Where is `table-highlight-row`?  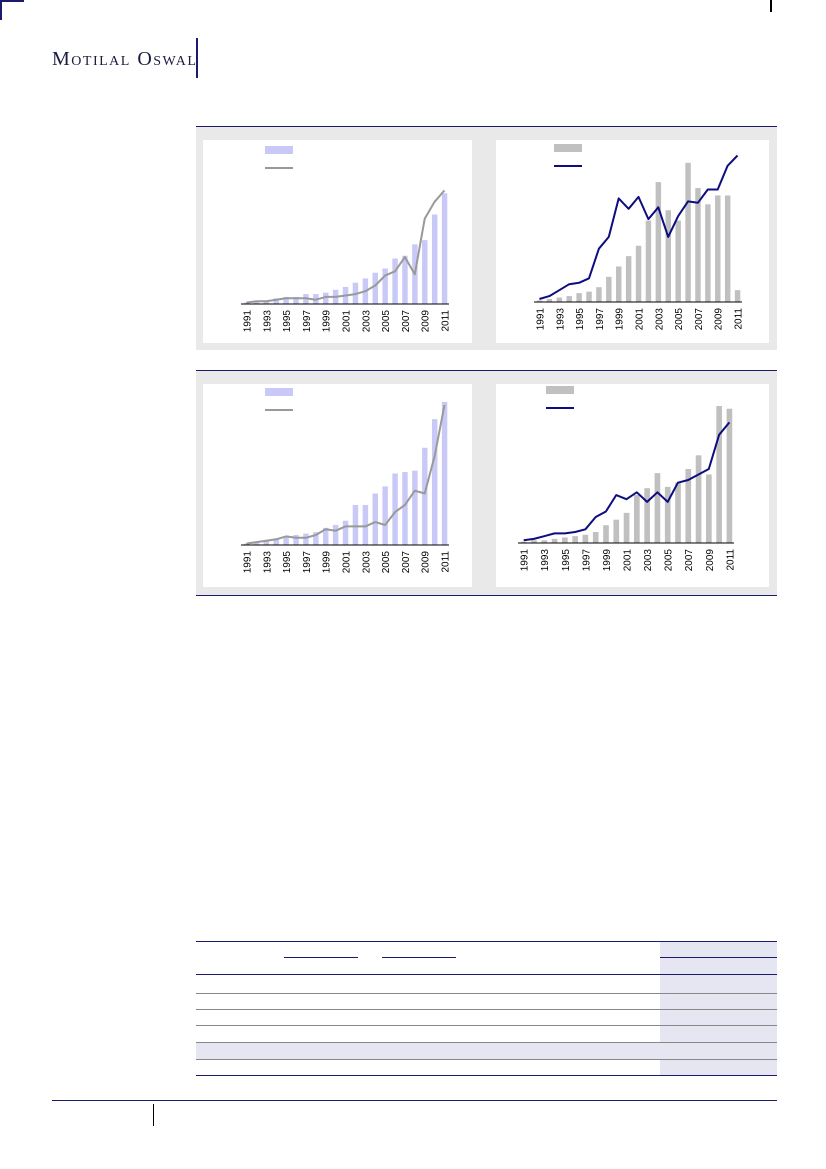 table-highlight-row is located at coordinates (486, 1050).